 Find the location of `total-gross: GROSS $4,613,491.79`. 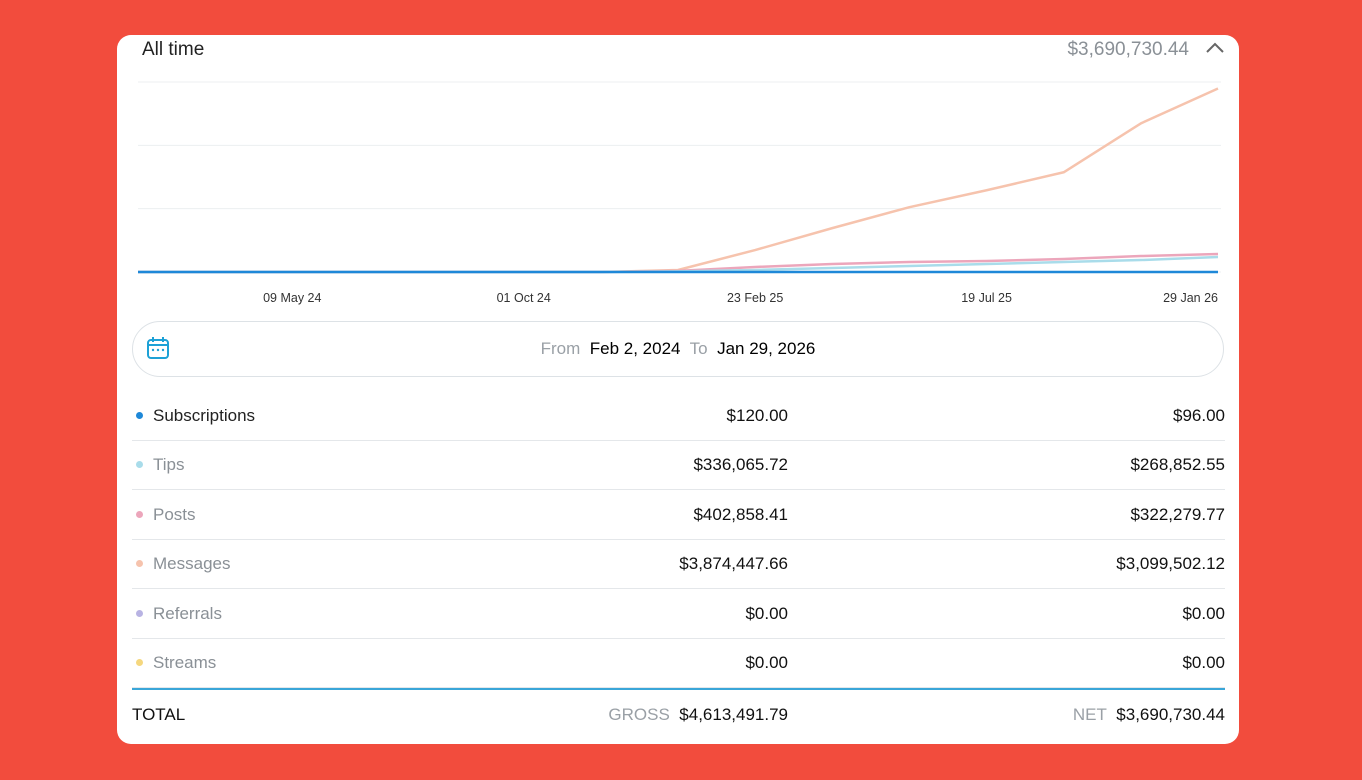

total-gross: GROSS $4,613,491.79 is located at coordinates (698, 715).